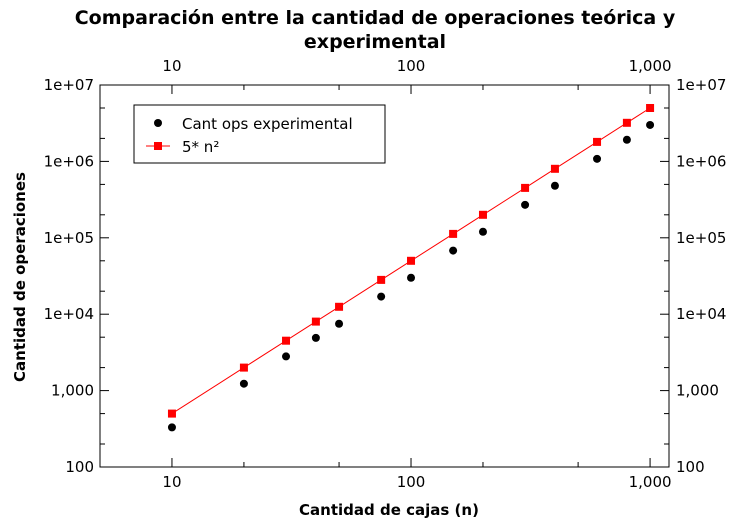 This screenshot has height=529, width=751. I want to click on x-tick-label-top: 1,000, so click(650, 66).